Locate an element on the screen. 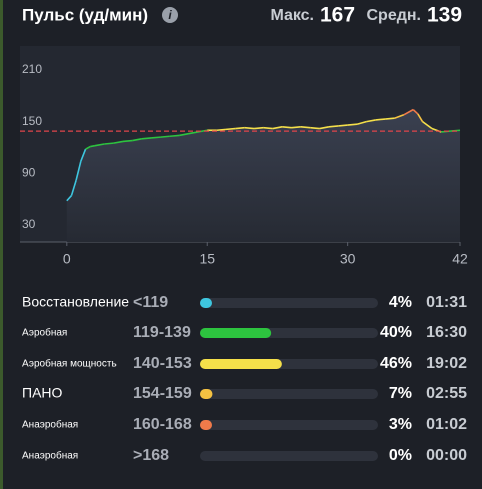 The image size is (482, 489). title: Пульс (уд/мин) is located at coordinates (85, 14).